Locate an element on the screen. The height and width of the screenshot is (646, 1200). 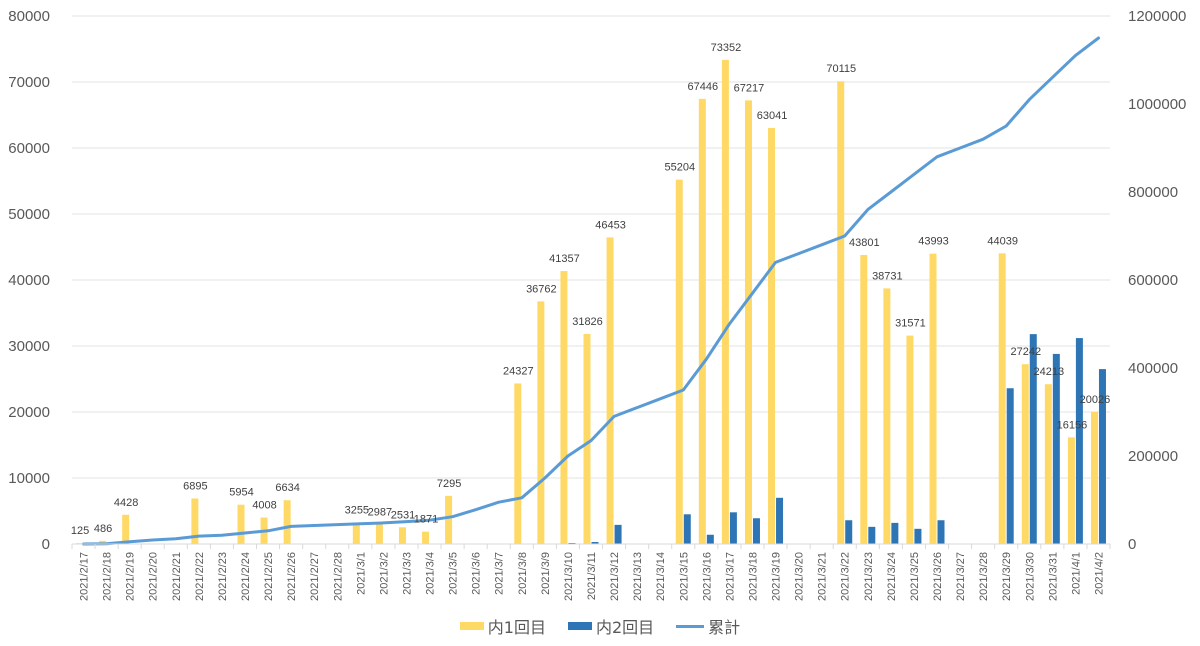
x-tick-label: 2021/2/20 is located at coordinates (154, 576).